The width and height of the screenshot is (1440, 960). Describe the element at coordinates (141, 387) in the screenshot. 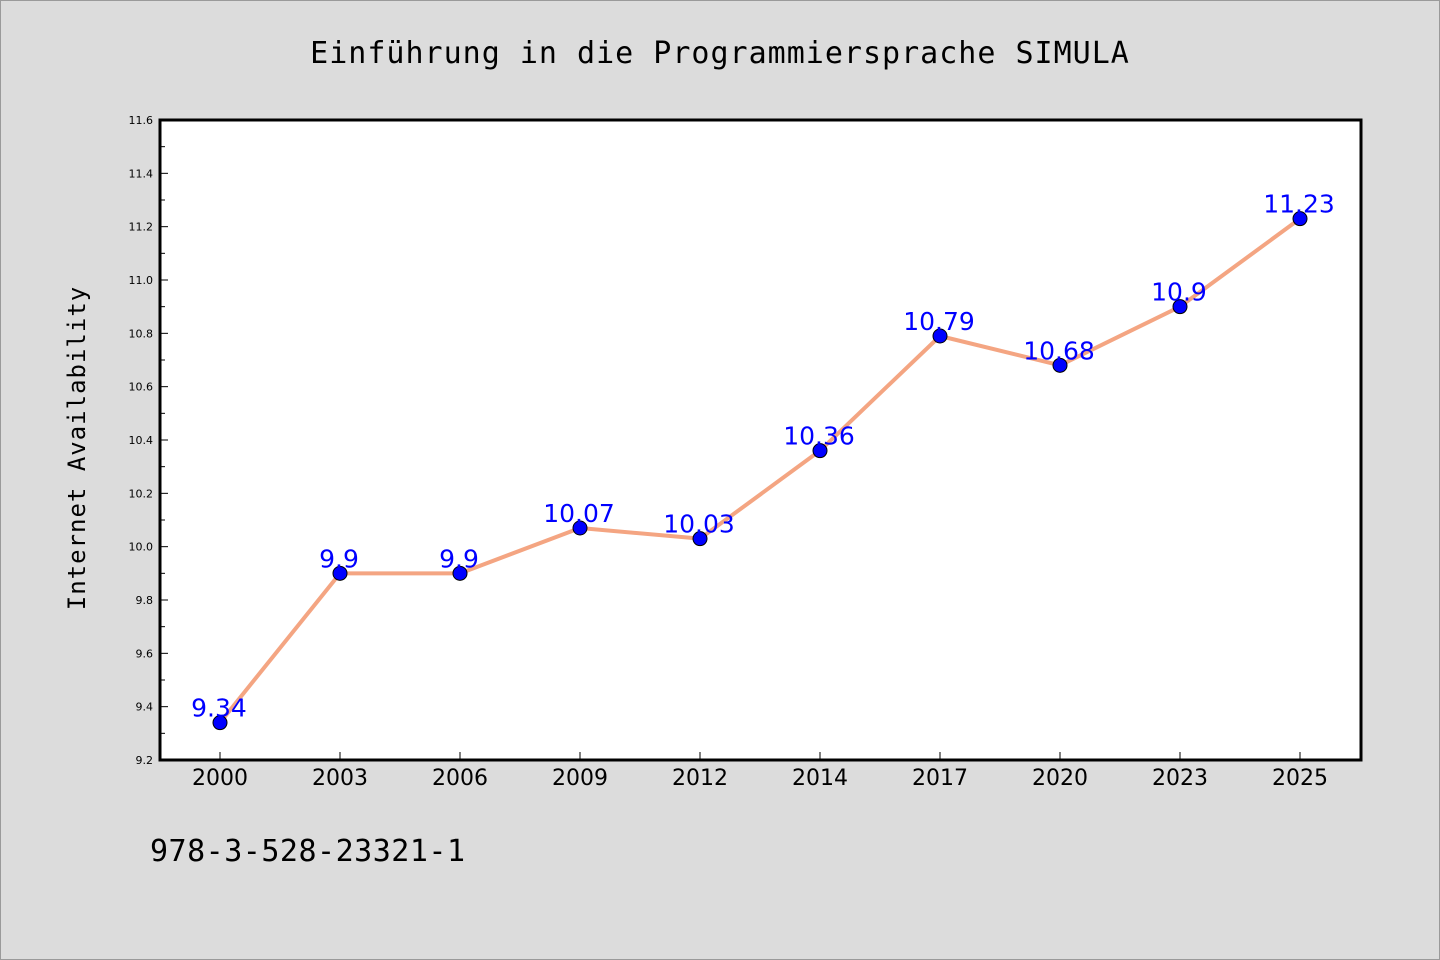

I see `y-tick-label: 10.6` at that location.